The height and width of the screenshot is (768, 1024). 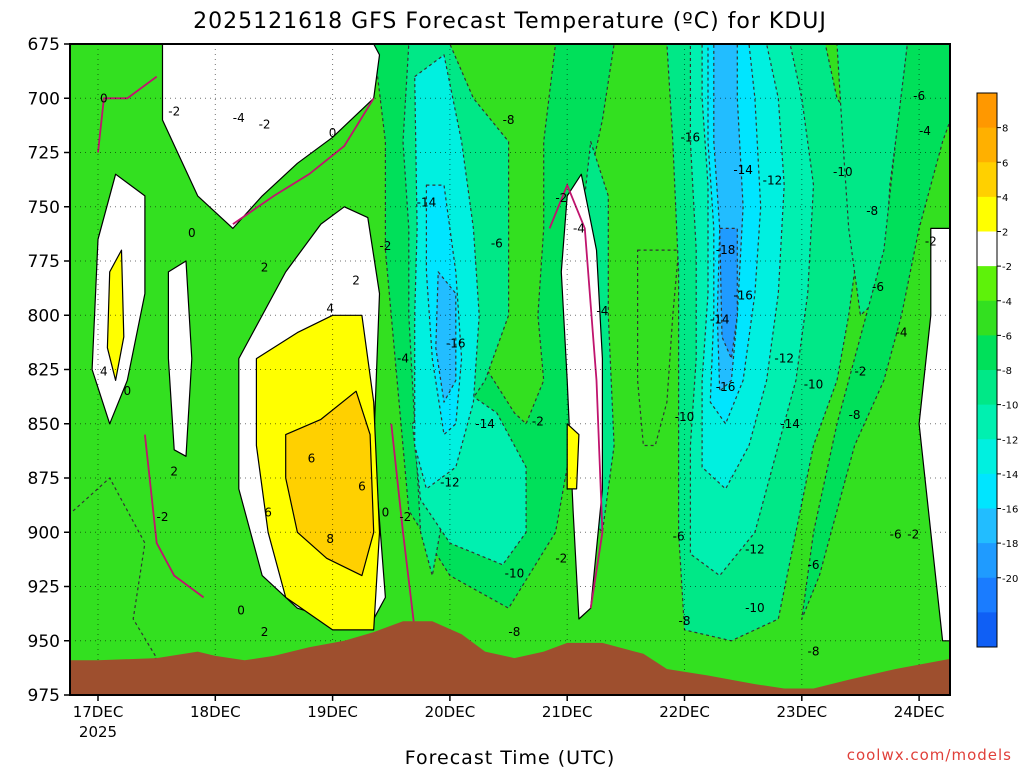 I want to click on x-axis-label: Forecast Time (UTC), so click(x=510, y=757).